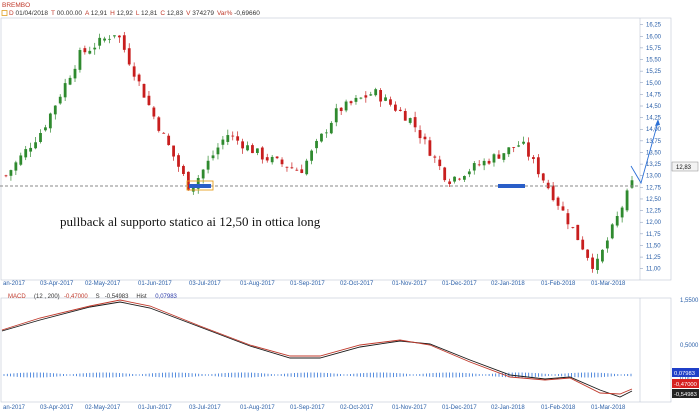 This screenshot has height=419, width=700. Describe the element at coordinates (155, 284) in the screenshot. I see `x-axis-label: 01-Jun-2017` at that location.